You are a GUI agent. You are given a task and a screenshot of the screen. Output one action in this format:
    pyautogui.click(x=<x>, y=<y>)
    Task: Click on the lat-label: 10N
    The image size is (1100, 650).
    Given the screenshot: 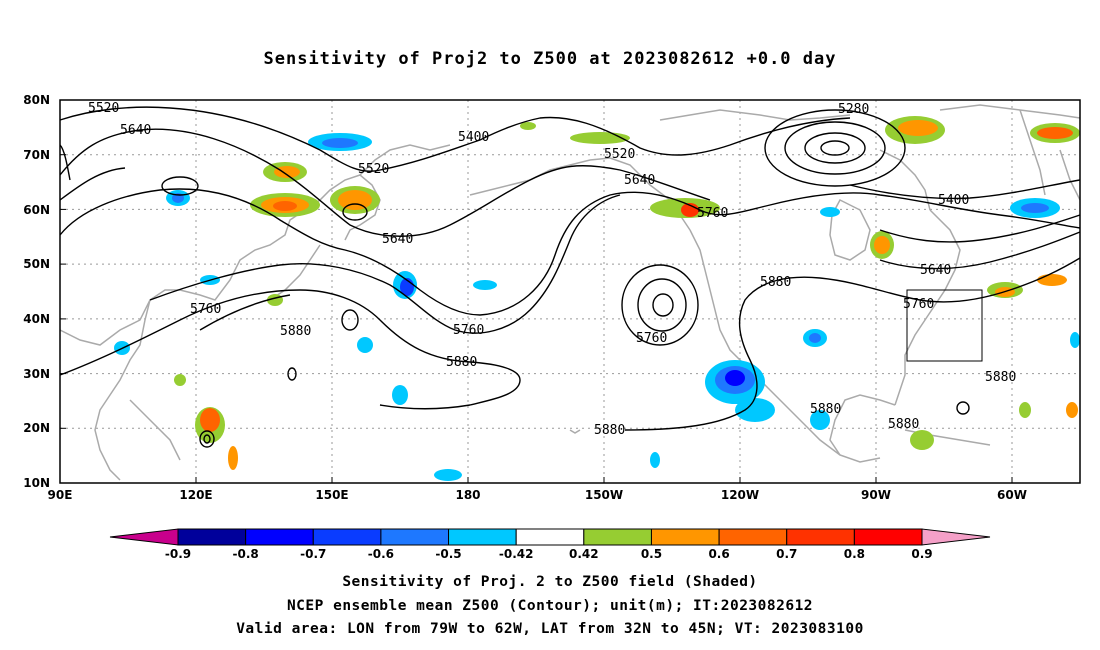 What is the action you would take?
    pyautogui.click(x=36, y=483)
    